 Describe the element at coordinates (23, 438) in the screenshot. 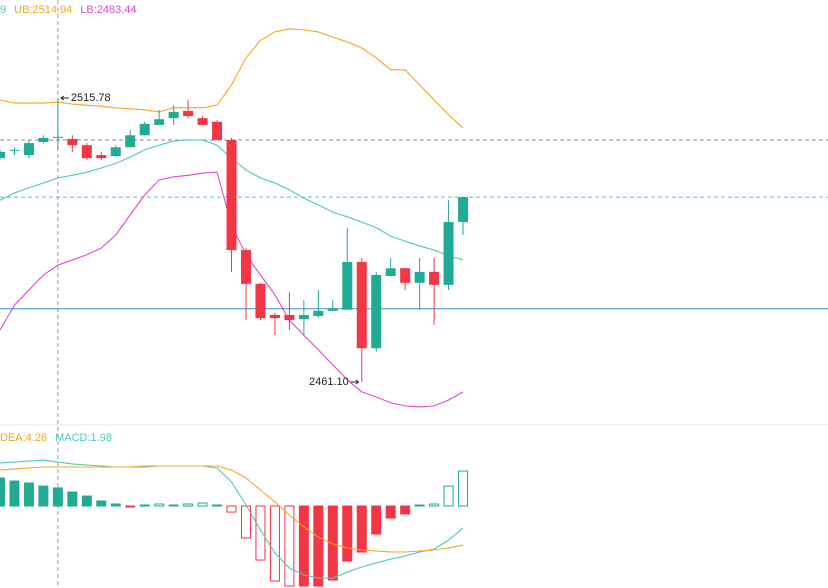

I see `indicator-label: DEA:4.26` at that location.